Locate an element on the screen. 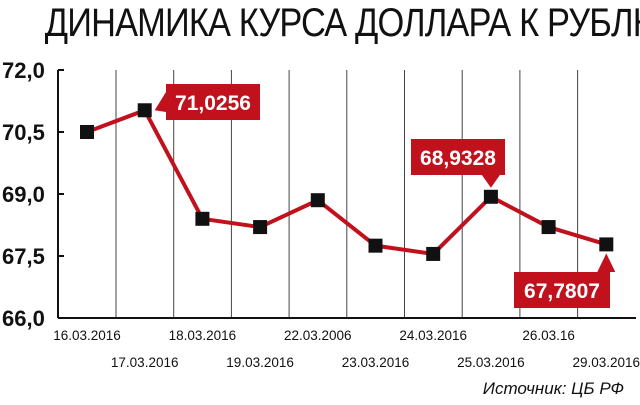 This screenshot has height=405, width=640. callout: 67,7807 is located at coordinates (565, 280).